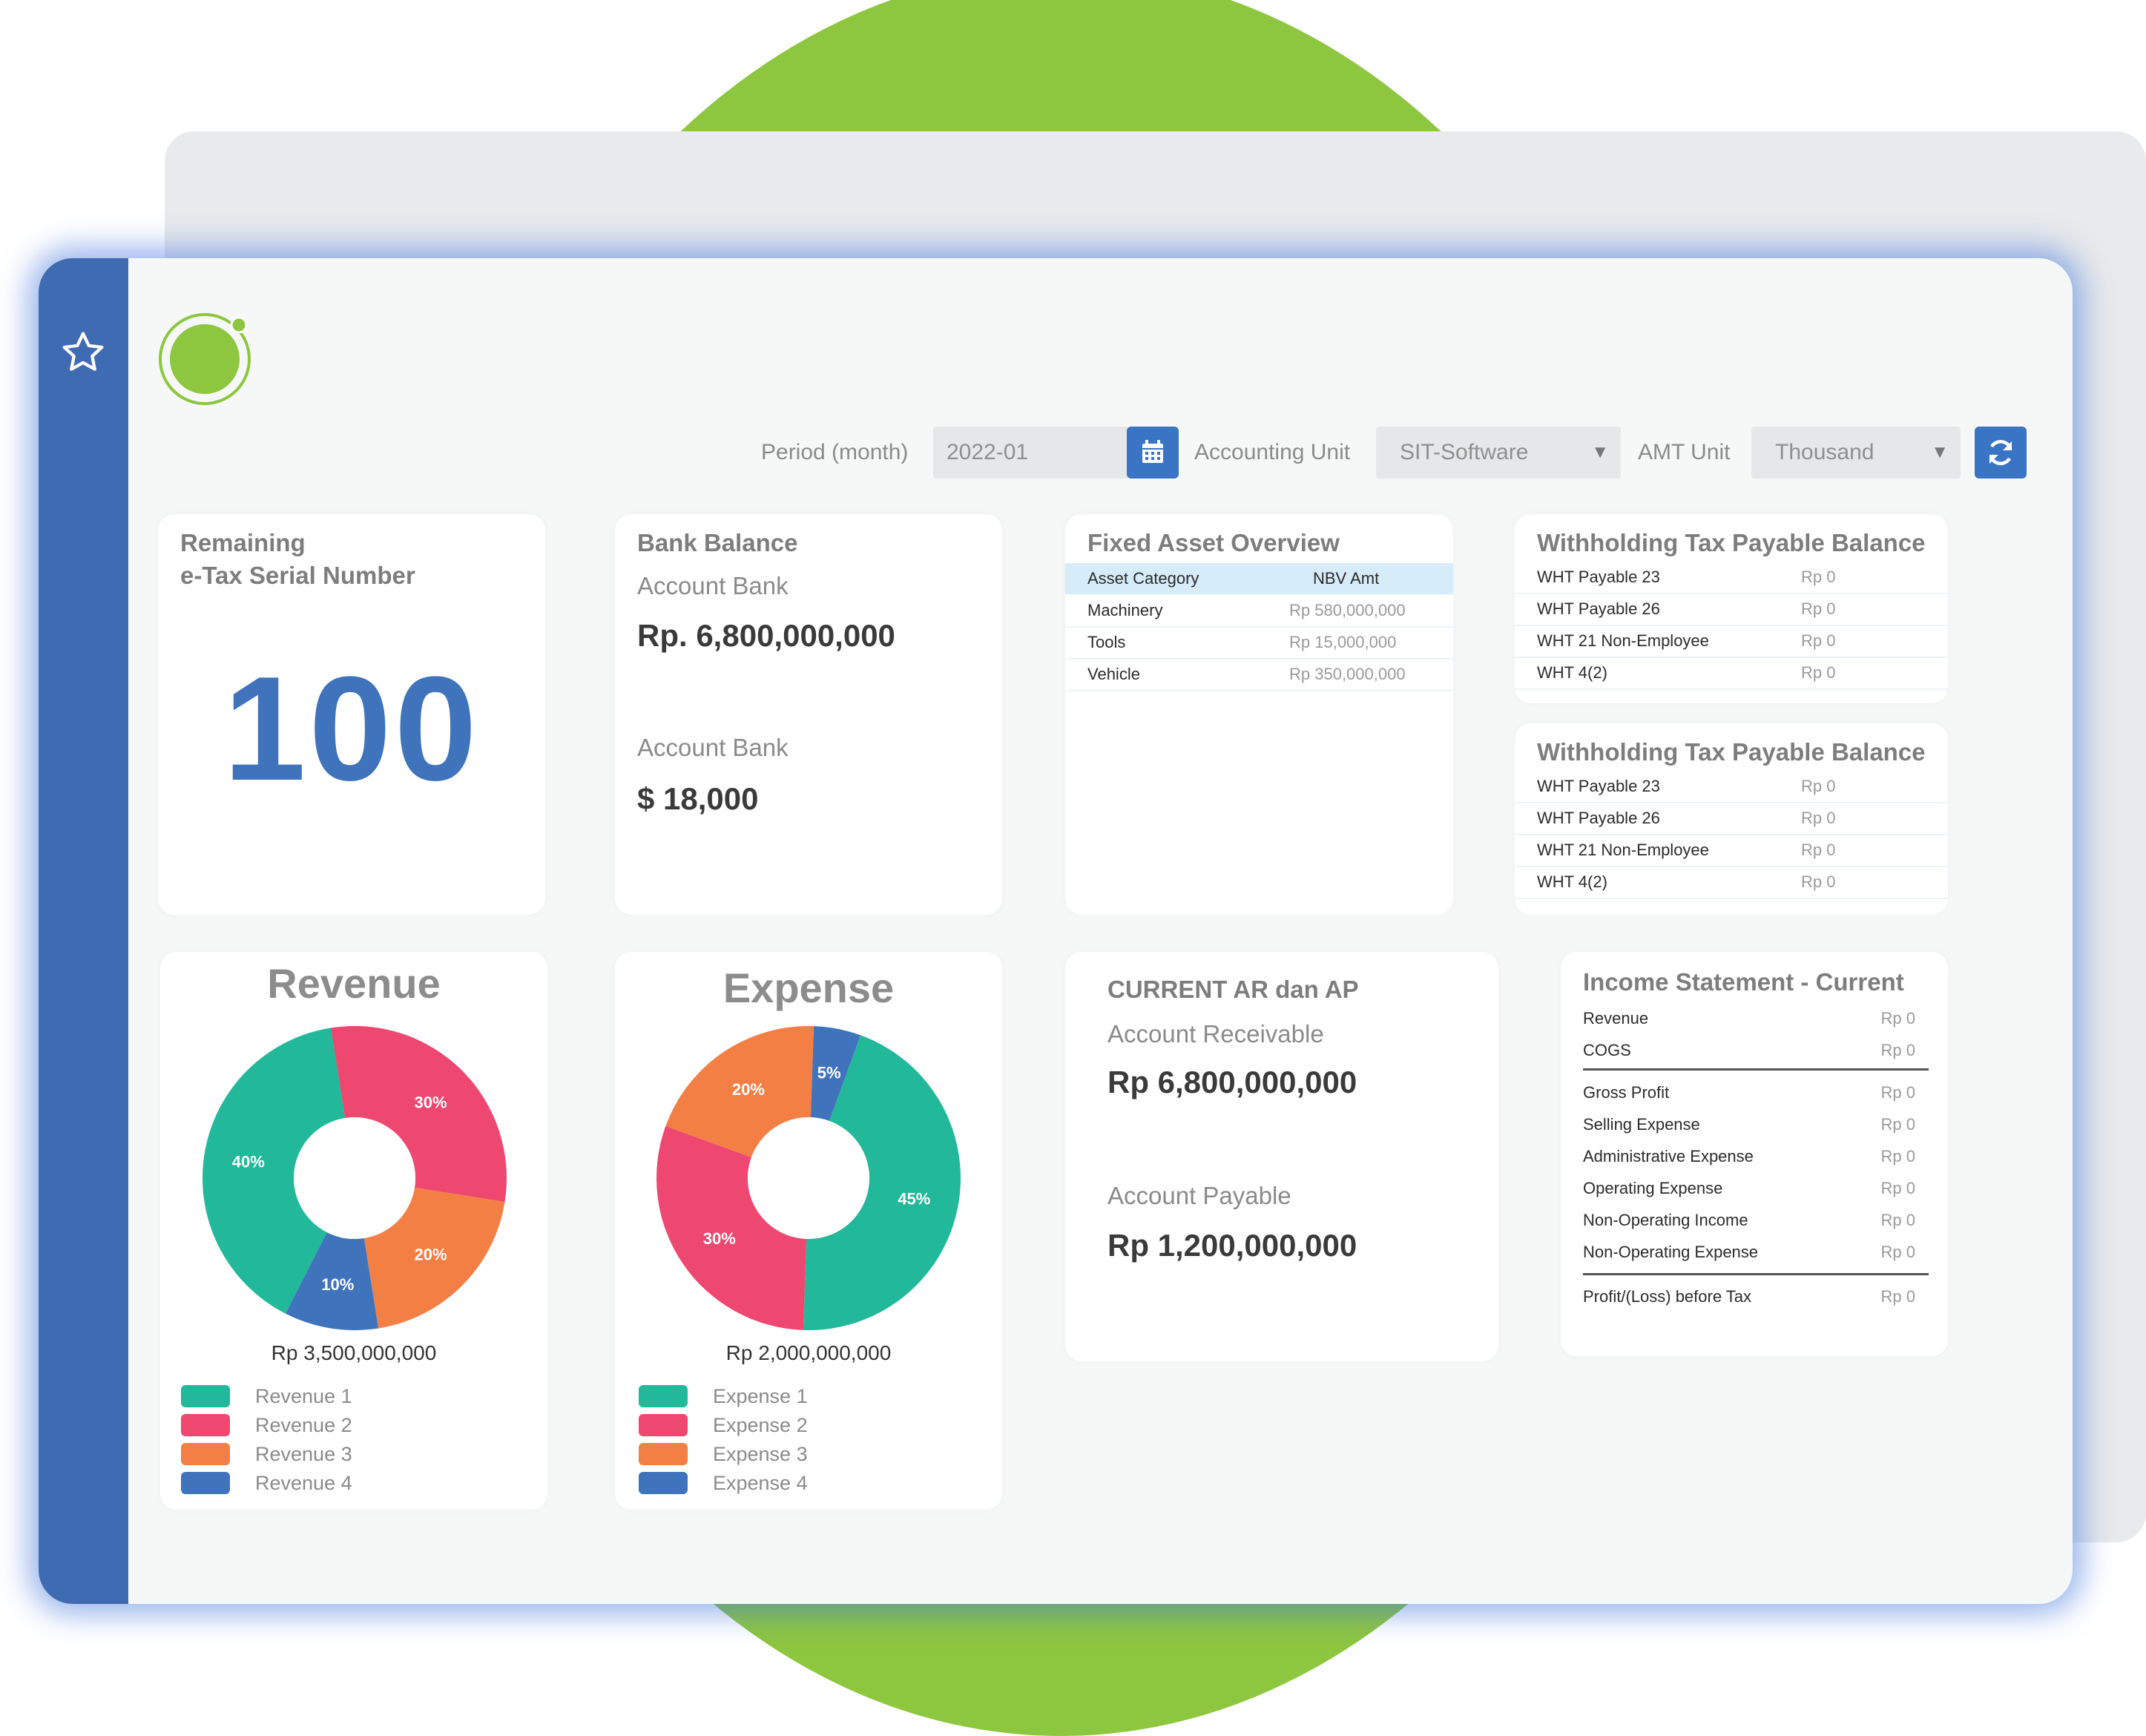  What do you see at coordinates (760, 1454) in the screenshot?
I see `legend-label: Expense 3` at bounding box center [760, 1454].